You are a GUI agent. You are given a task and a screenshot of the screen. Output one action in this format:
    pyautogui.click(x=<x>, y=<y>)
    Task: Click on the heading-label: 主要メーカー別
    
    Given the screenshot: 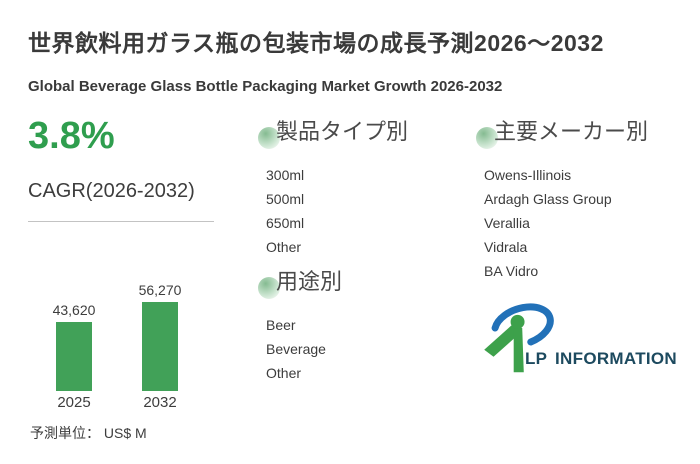 What is the action you would take?
    pyautogui.click(x=571, y=131)
    